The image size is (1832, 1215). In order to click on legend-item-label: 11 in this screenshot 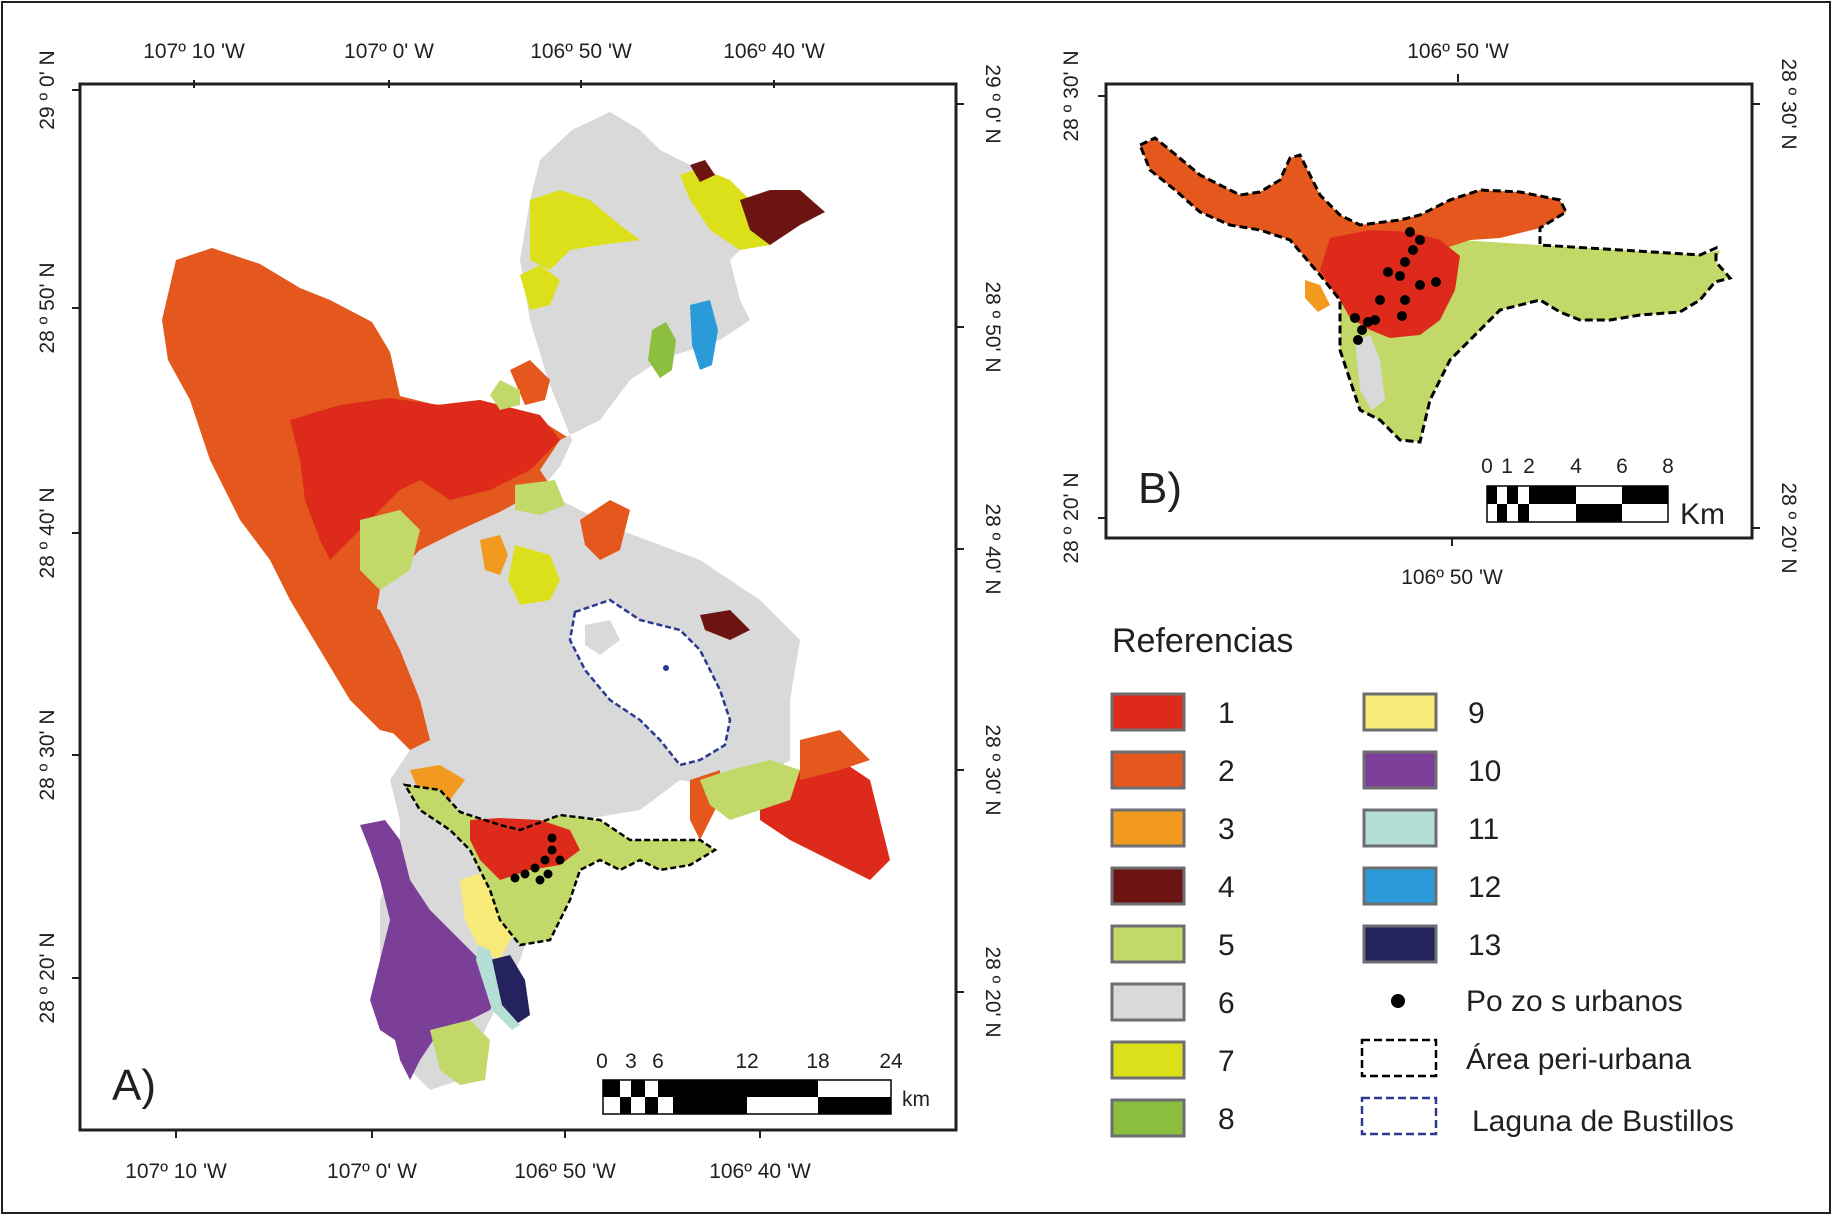, I will do `click(1483, 829)`.